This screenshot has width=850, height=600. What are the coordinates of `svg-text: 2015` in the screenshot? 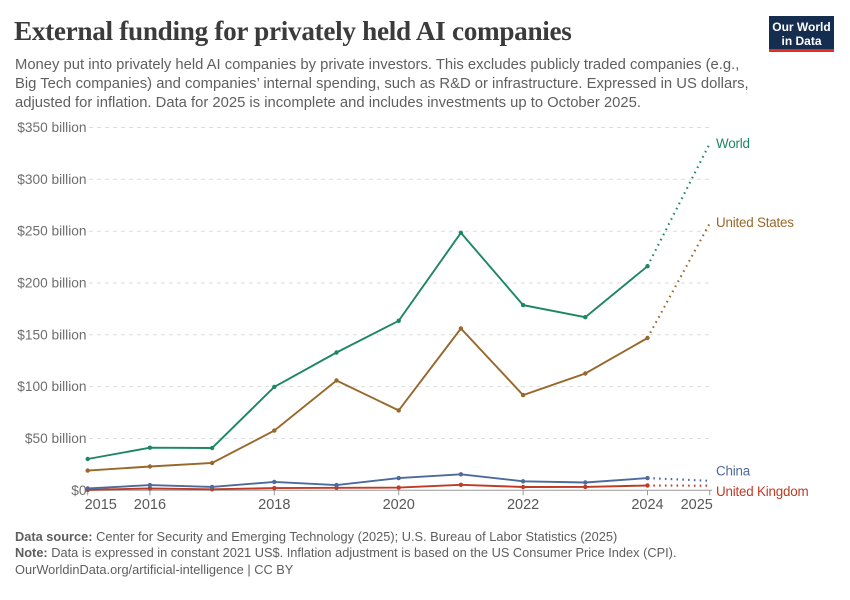 It's located at (101, 505).